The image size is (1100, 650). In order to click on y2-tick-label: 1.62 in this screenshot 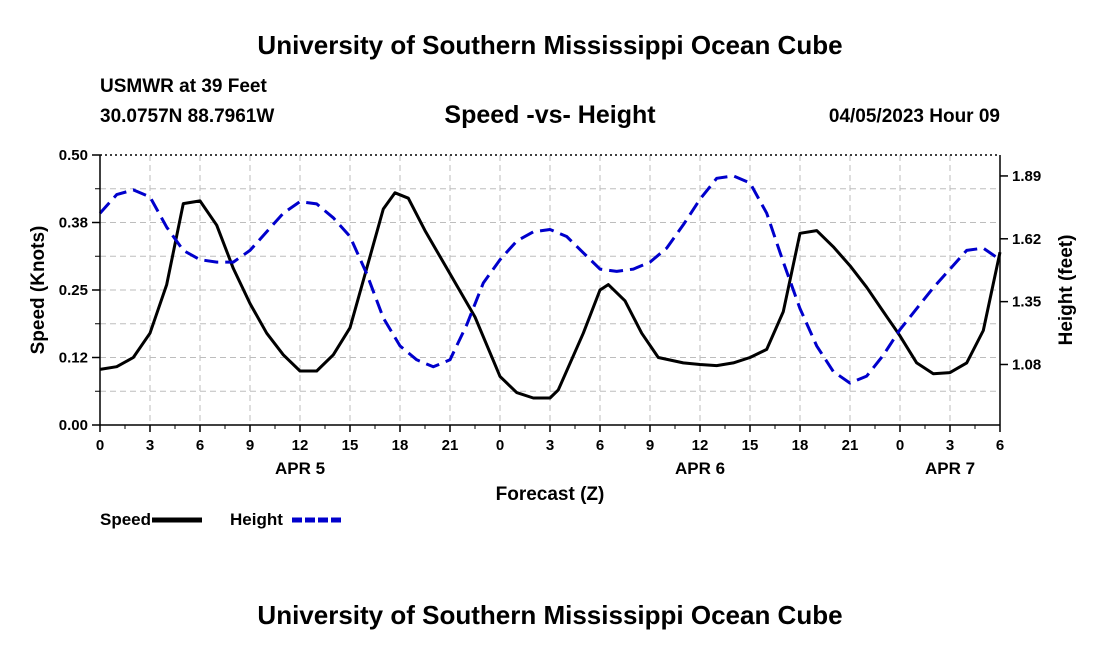, I will do `click(1026, 239)`.